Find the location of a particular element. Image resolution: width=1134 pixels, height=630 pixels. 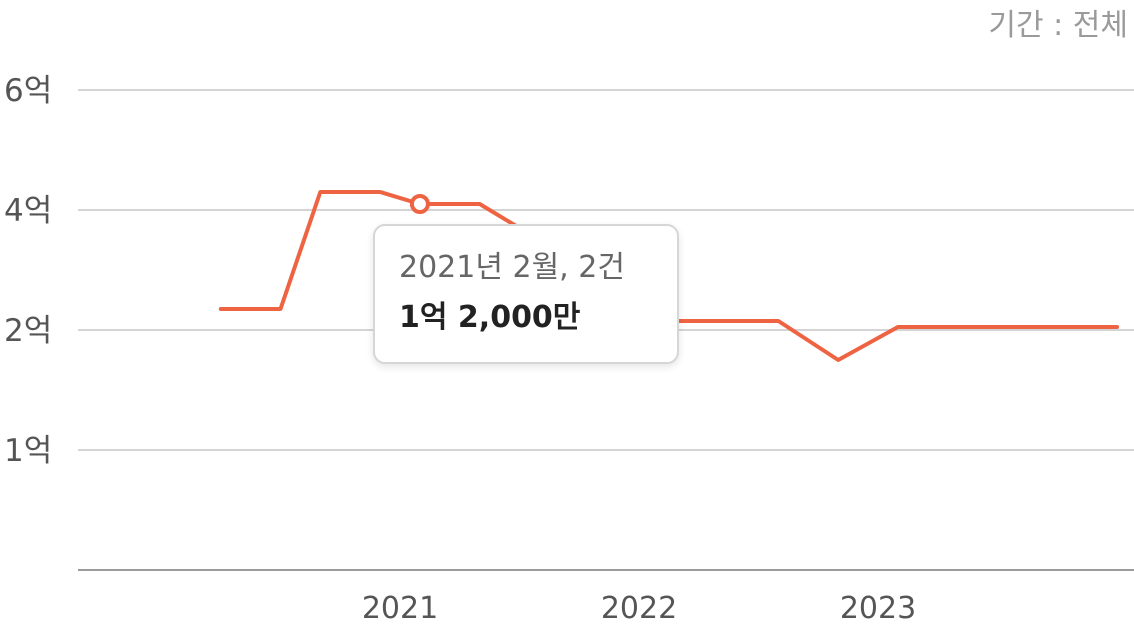

highlight-point is located at coordinates (419, 204).